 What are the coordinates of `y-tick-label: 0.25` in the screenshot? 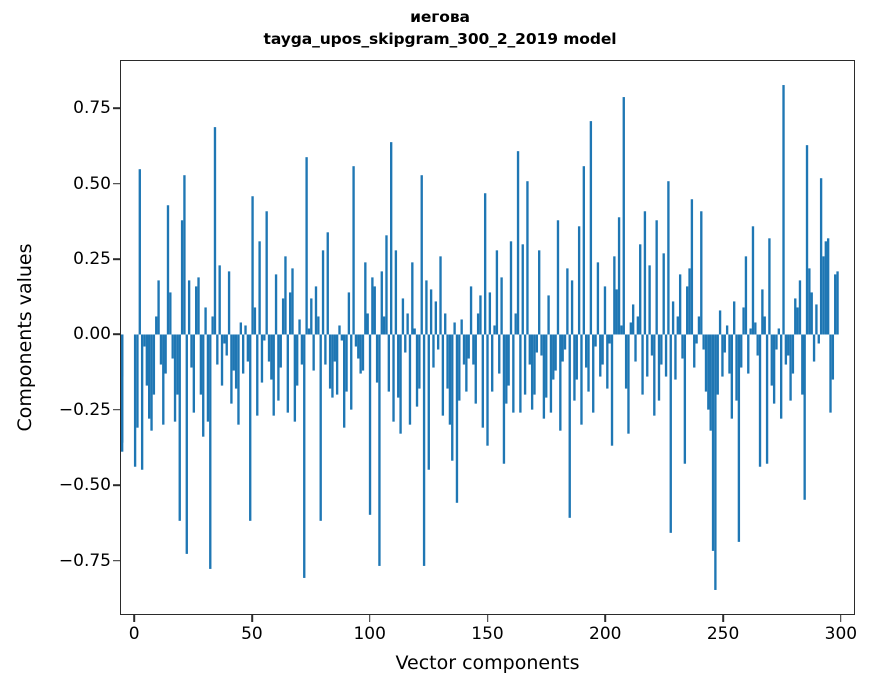 It's located at (92, 259).